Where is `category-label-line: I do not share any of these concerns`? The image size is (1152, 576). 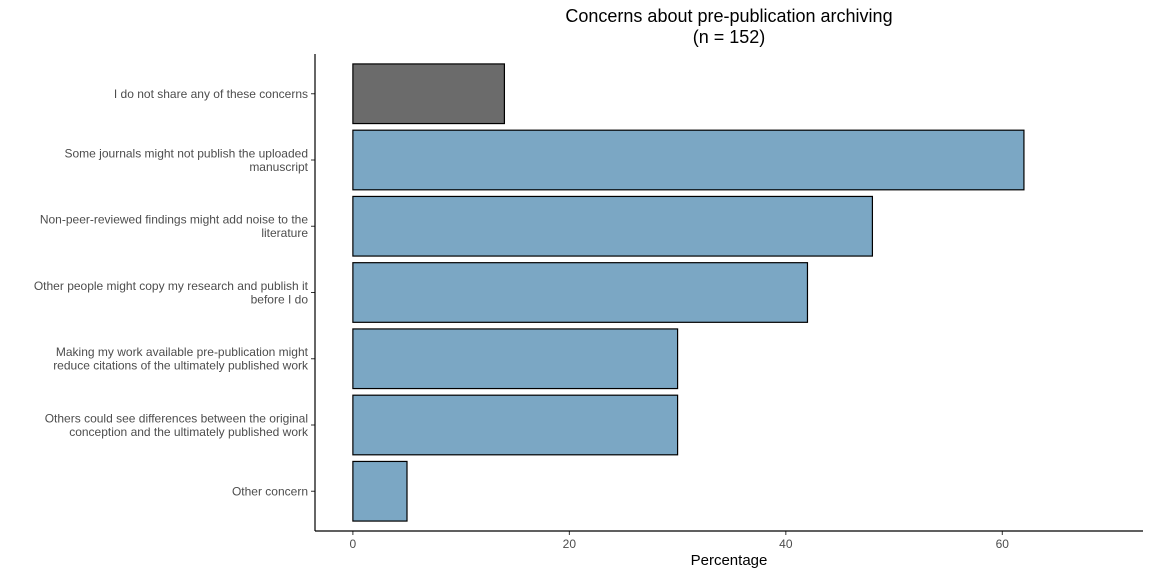 category-label-line: I do not share any of these concerns is located at coordinates (211, 94).